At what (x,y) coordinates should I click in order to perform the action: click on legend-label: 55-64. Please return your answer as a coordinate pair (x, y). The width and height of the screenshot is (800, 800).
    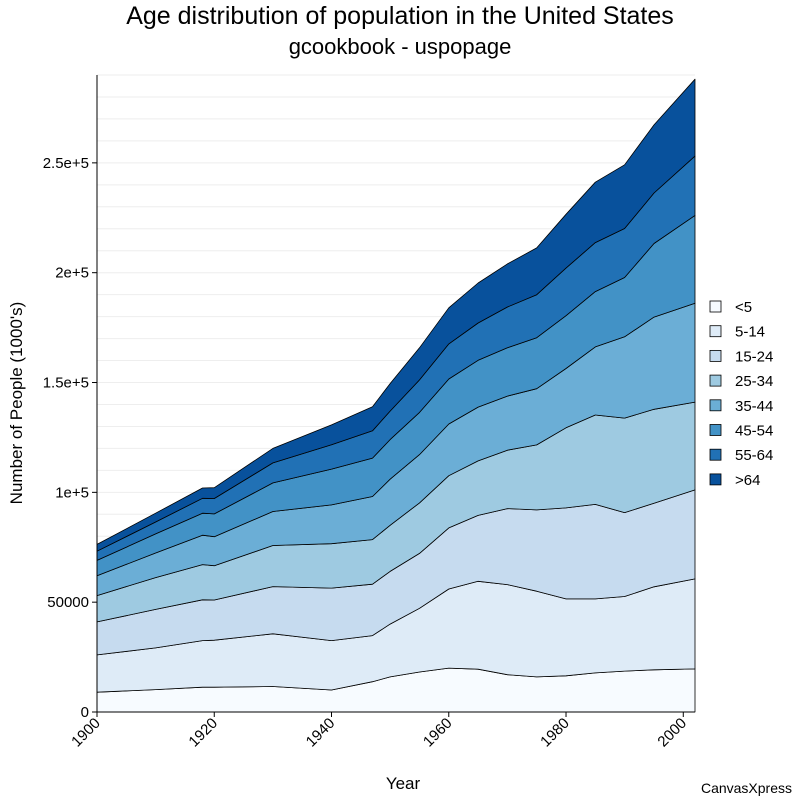
    Looking at the image, I should click on (754, 455).